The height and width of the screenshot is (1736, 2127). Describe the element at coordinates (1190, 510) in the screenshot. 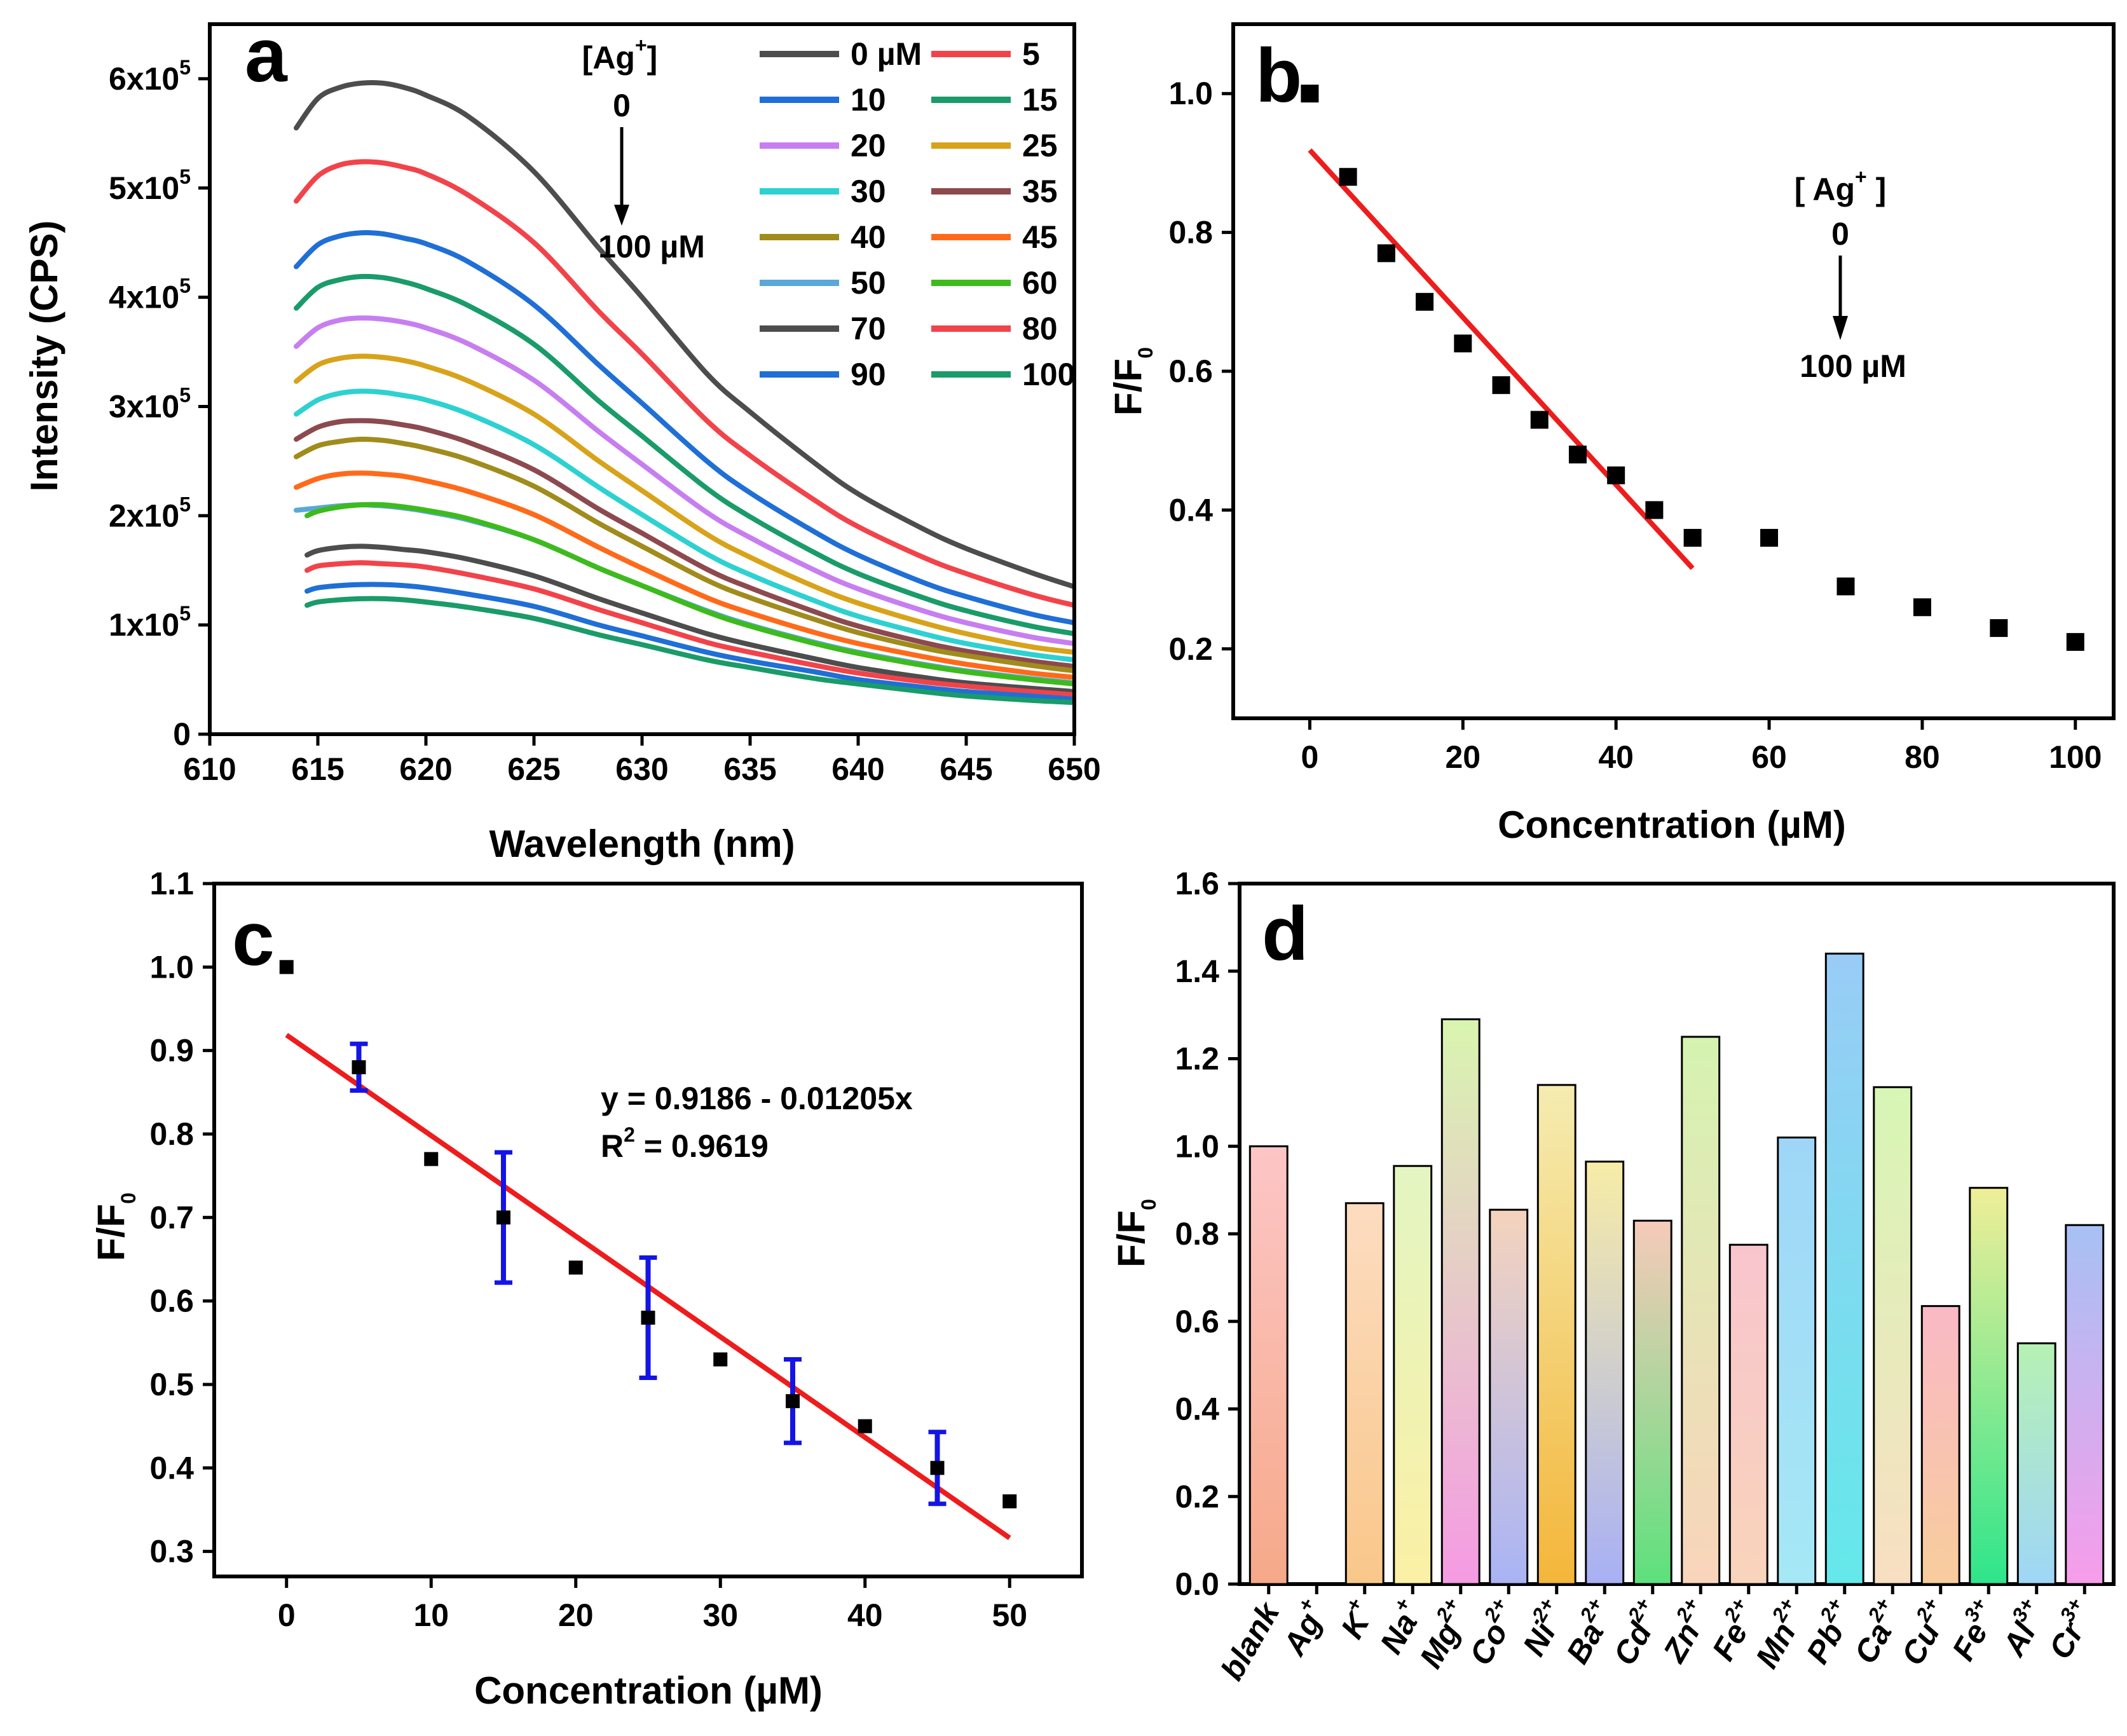

I see `panel-b-y-tick-label-1: 0.4` at that location.